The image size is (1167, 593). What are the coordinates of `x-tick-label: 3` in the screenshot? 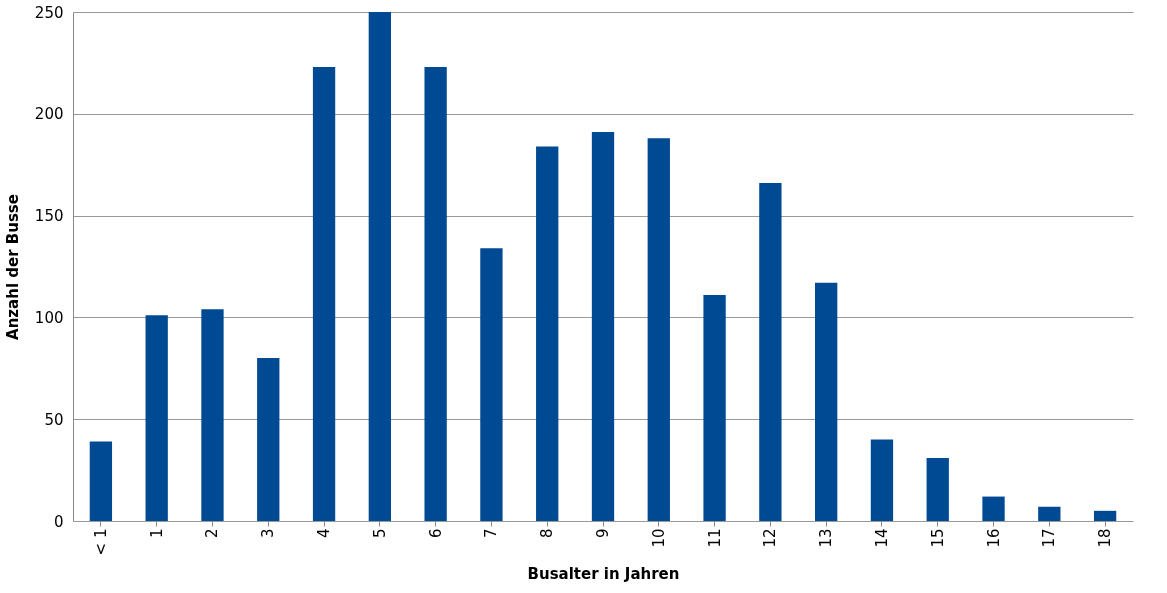 It's located at (268, 533).